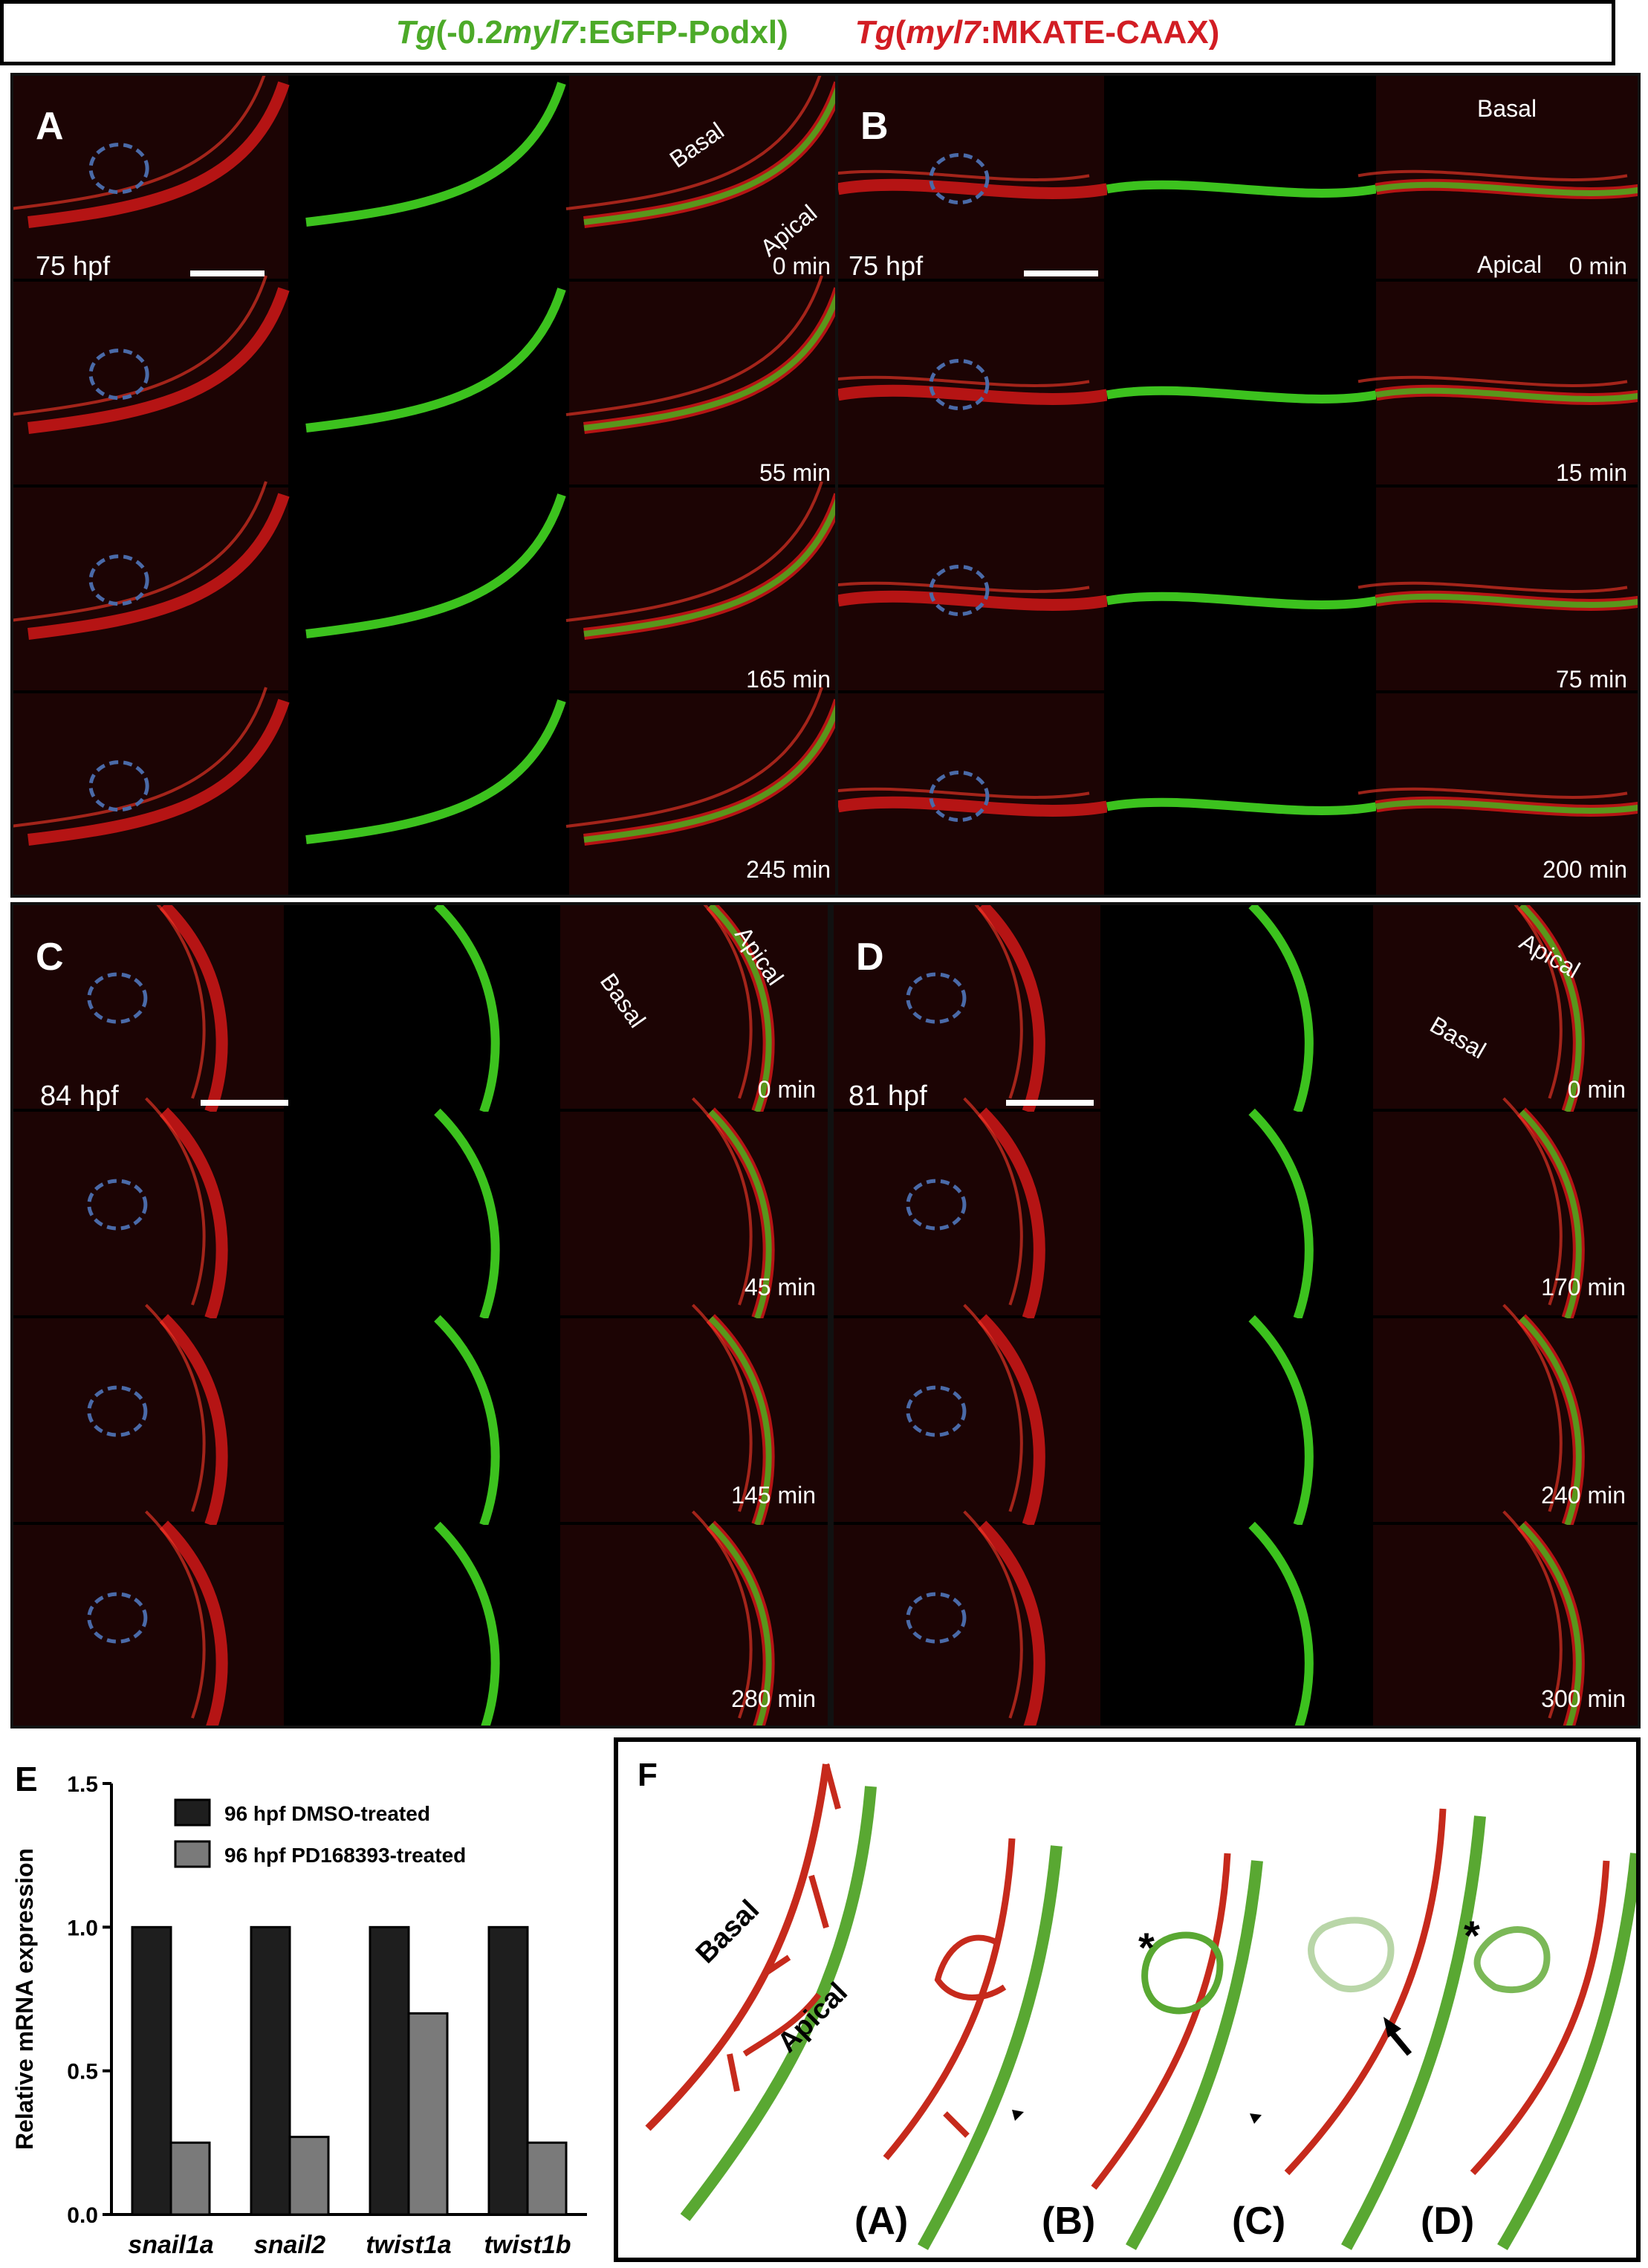 Image resolution: width=1648 pixels, height=2268 pixels. What do you see at coordinates (349, 2245) in the screenshot?
I see `x-tick-labels: snail1a snail2 twist1a twist1b` at bounding box center [349, 2245].